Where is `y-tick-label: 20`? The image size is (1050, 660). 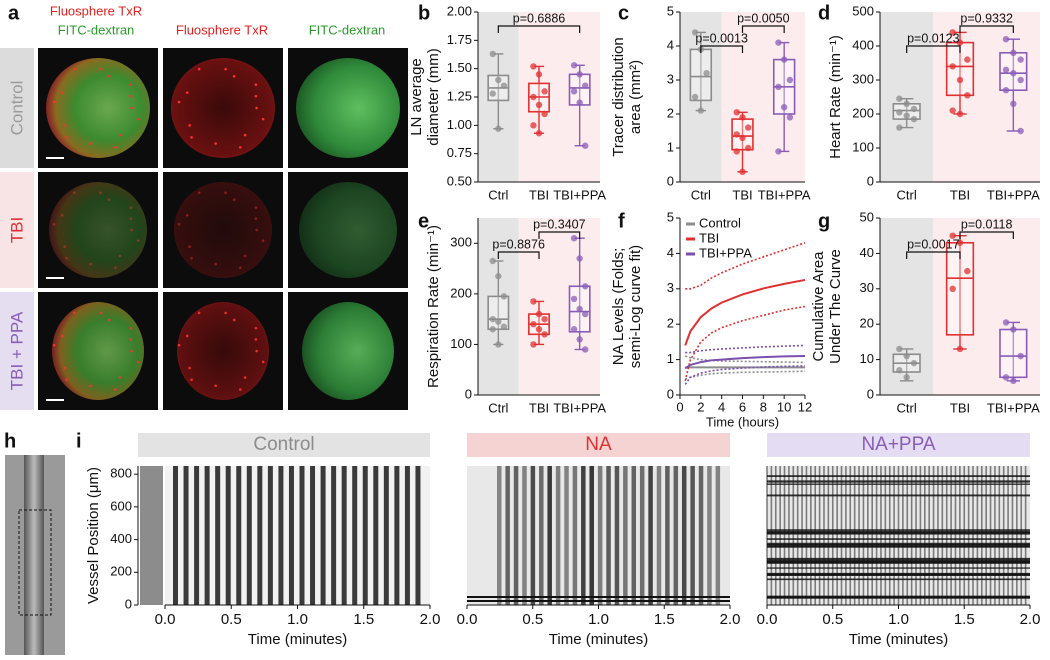
y-tick-label: 20 is located at coordinates (867, 323).